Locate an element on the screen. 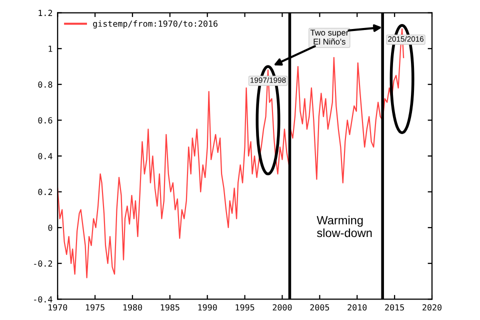  y-tick-label: -0.4 is located at coordinates (43, 299).